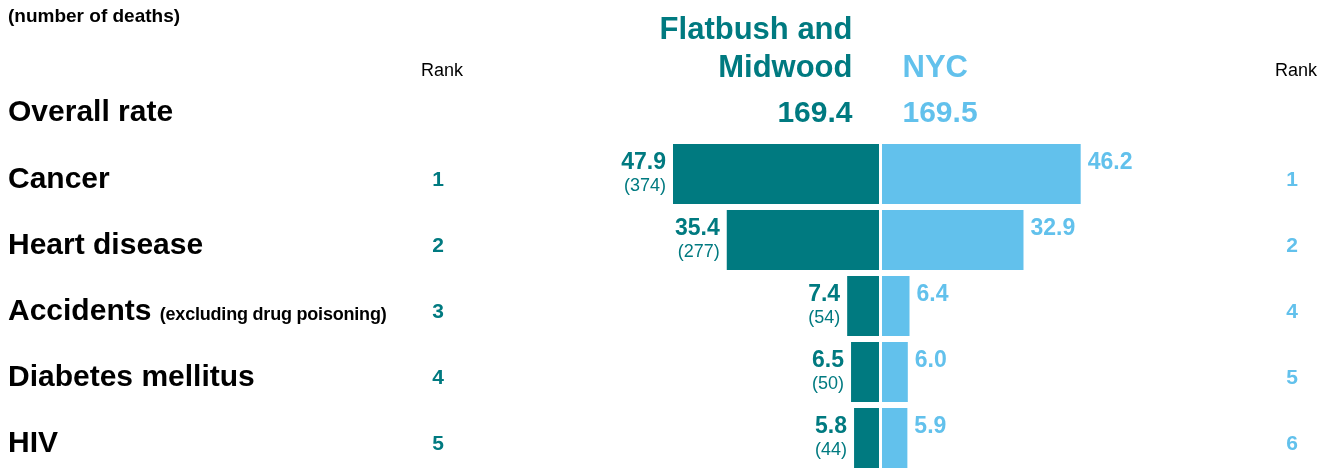  Describe the element at coordinates (643, 171) in the screenshot. I see `data-label: 47.9 (374)` at that location.